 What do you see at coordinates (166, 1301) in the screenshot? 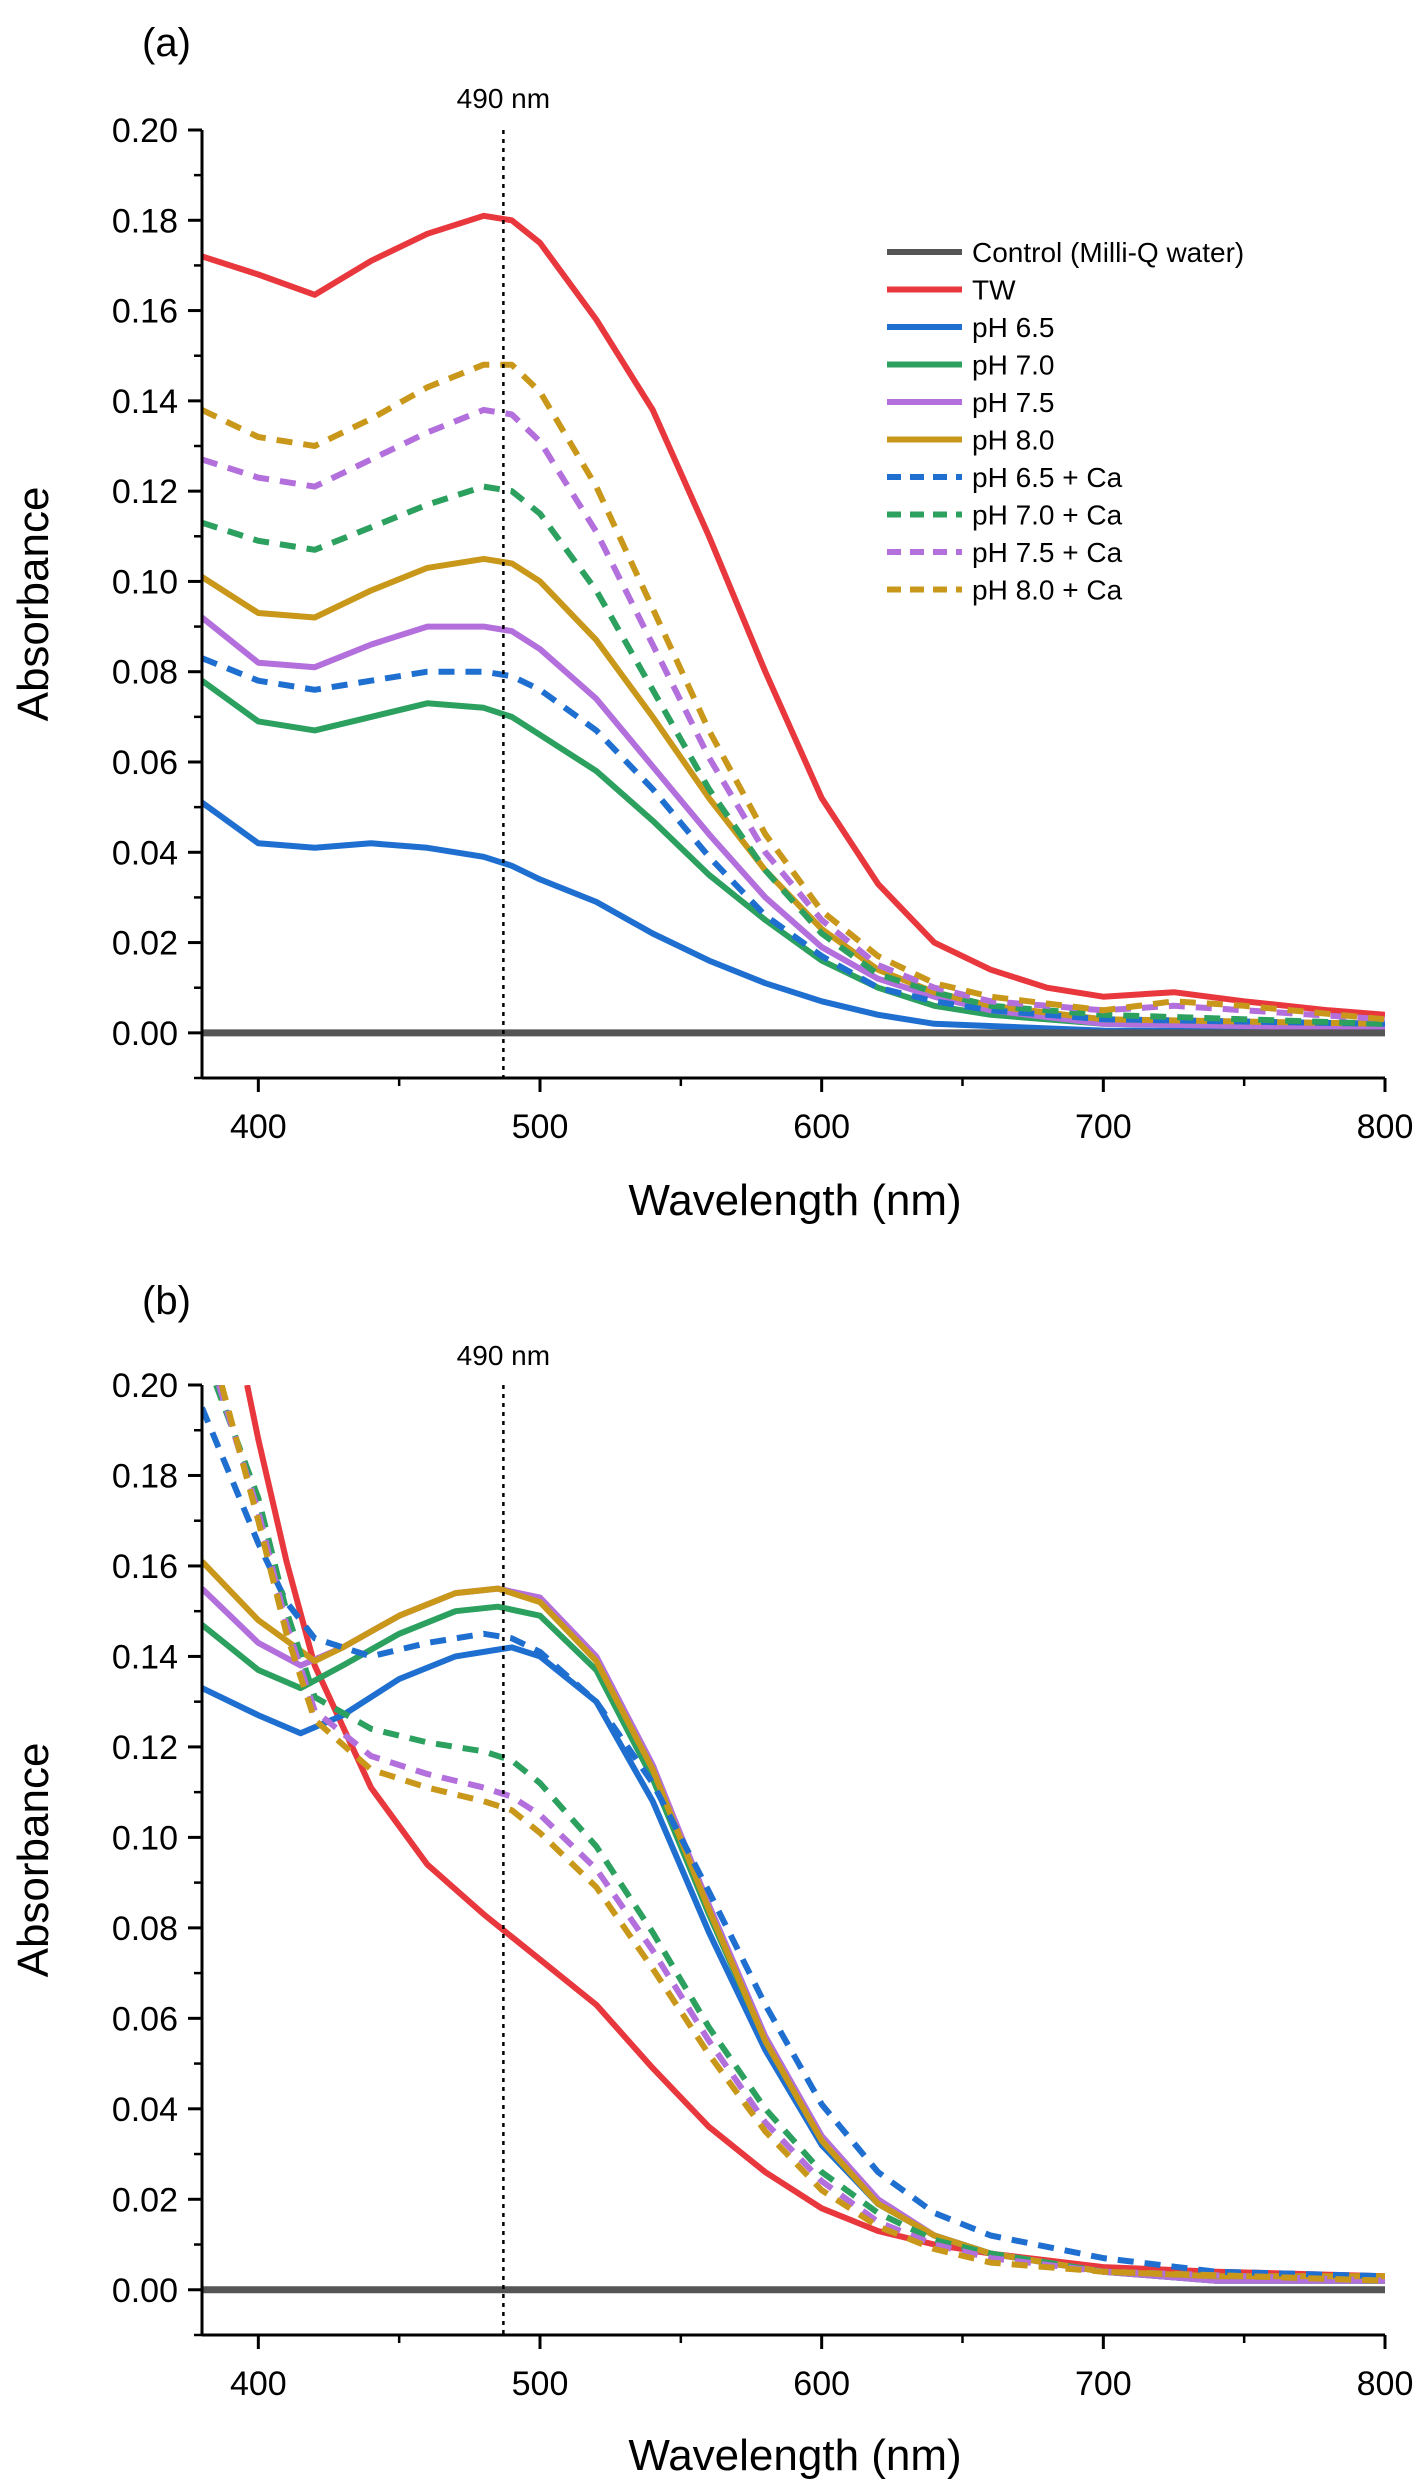
I see `panel-label: (b)` at bounding box center [166, 1301].